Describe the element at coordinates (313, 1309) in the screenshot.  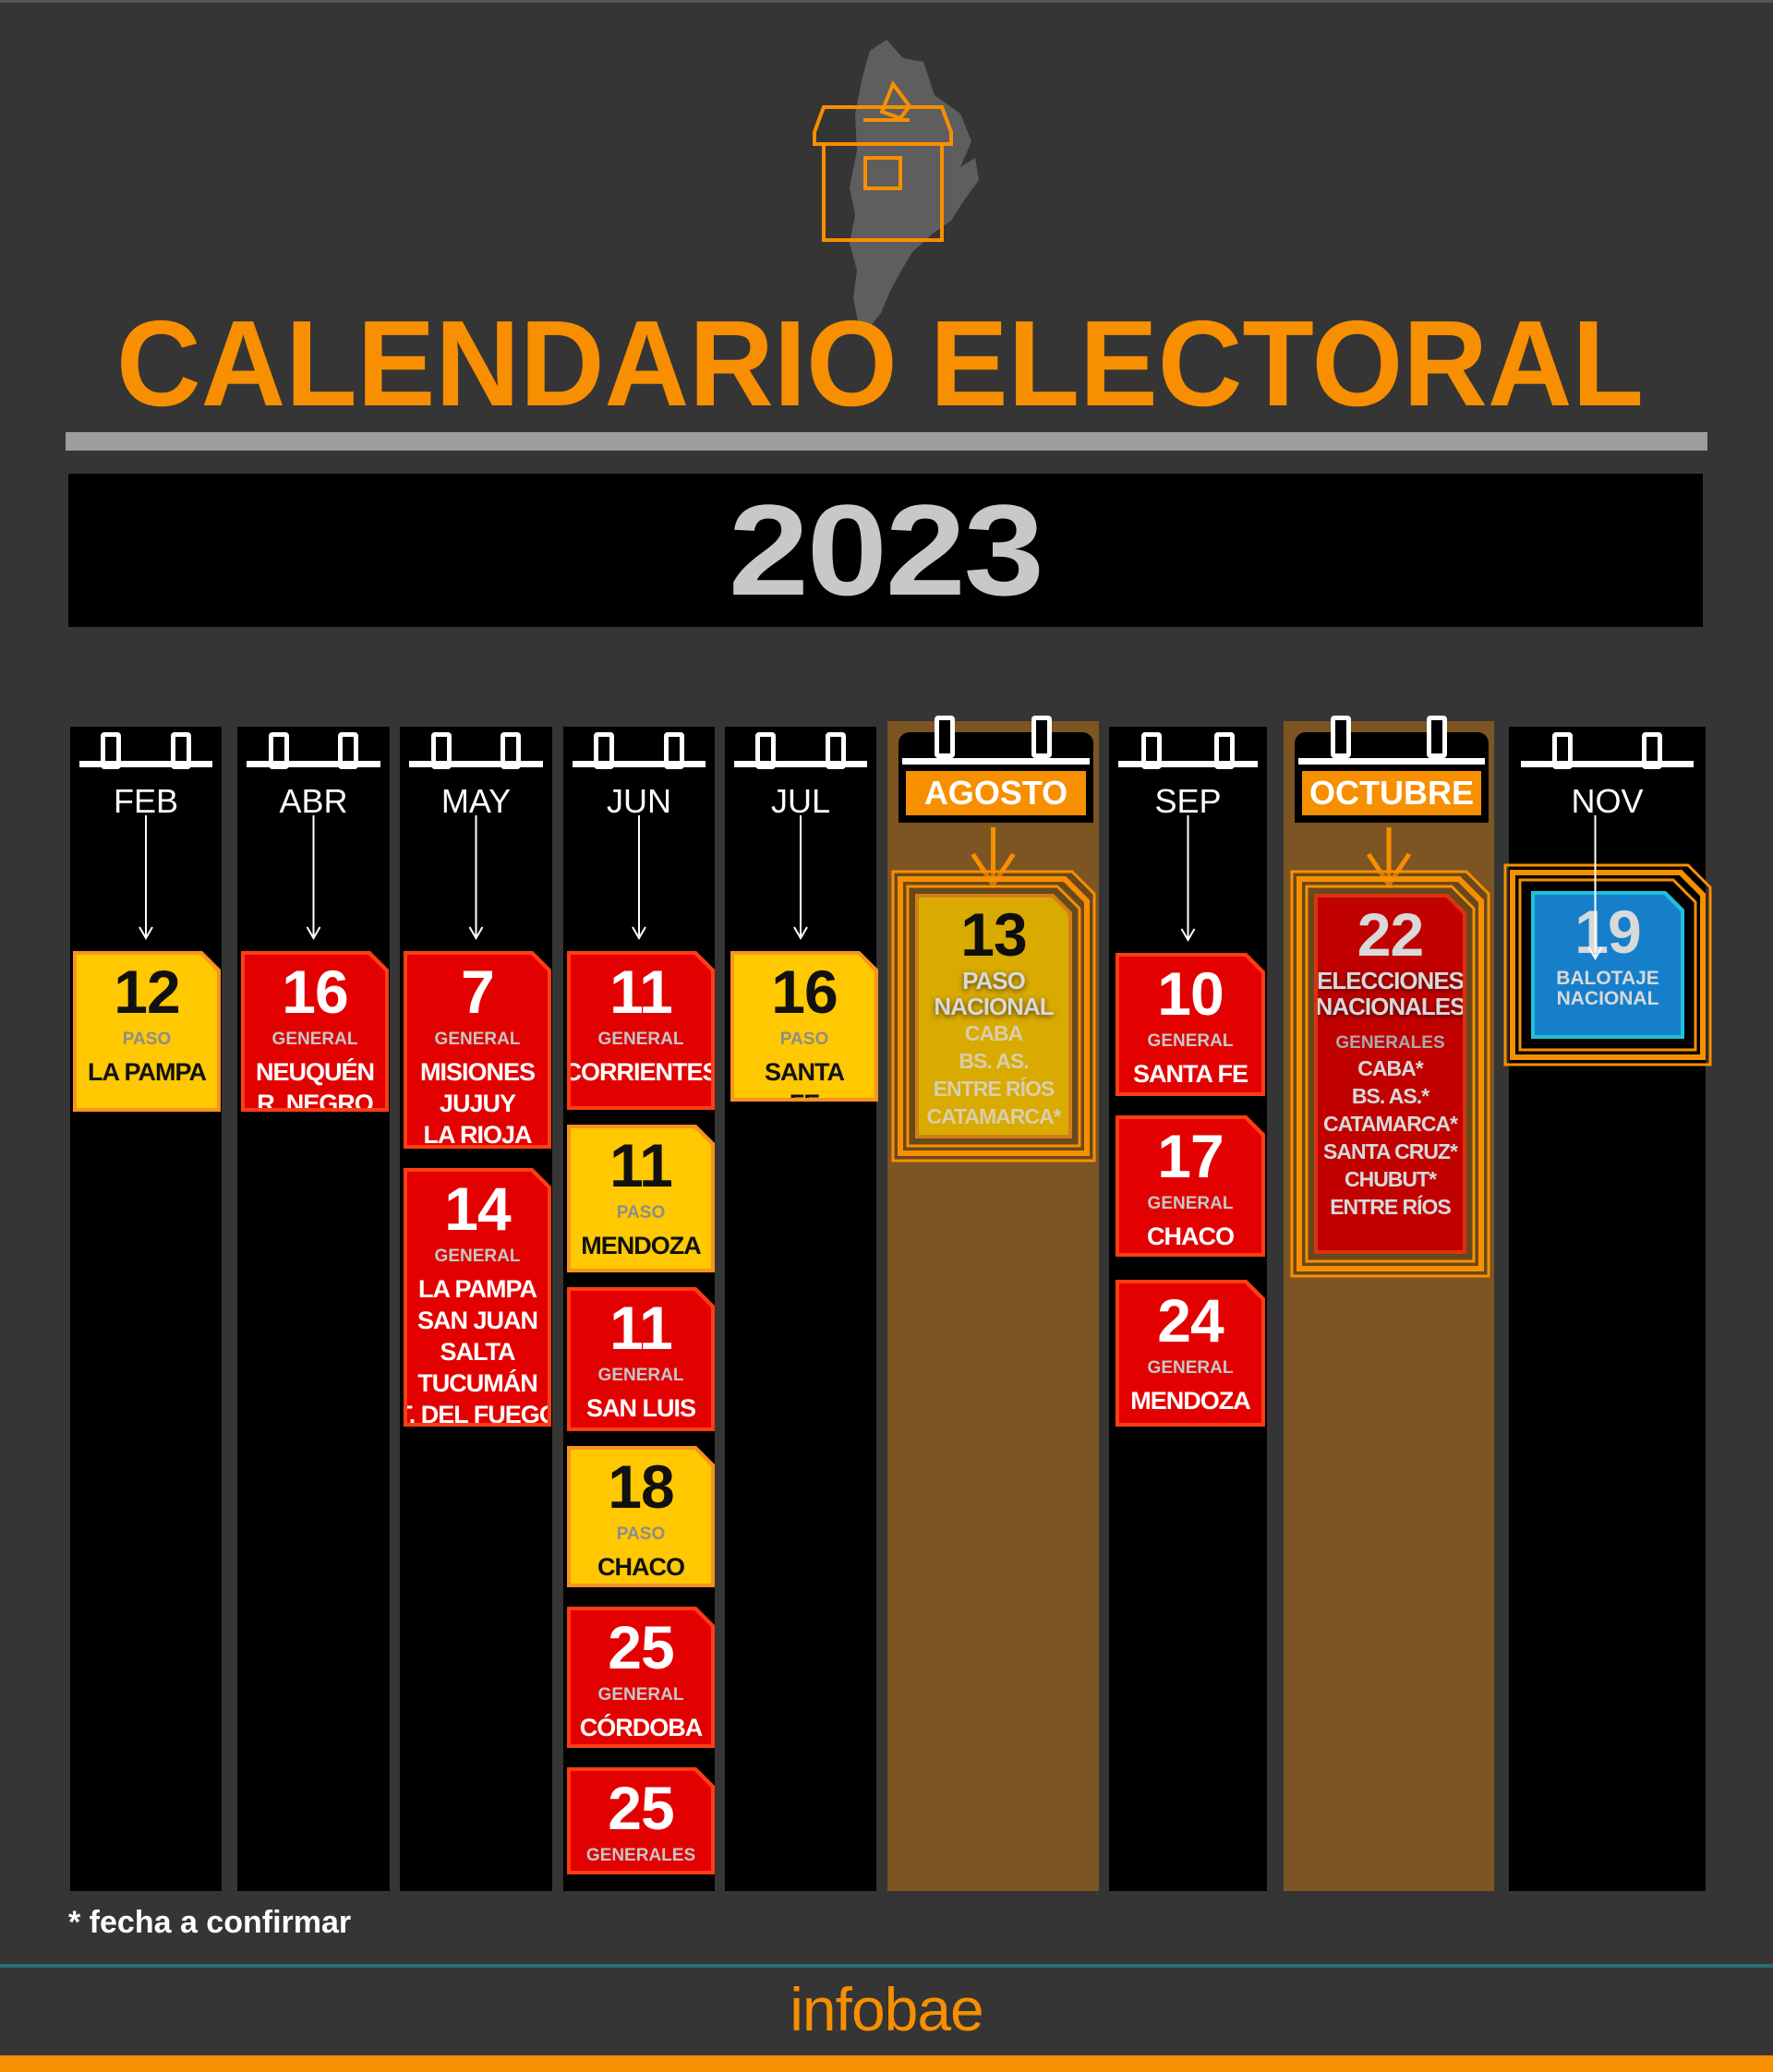
I see `month-column-abr: ABR` at that location.